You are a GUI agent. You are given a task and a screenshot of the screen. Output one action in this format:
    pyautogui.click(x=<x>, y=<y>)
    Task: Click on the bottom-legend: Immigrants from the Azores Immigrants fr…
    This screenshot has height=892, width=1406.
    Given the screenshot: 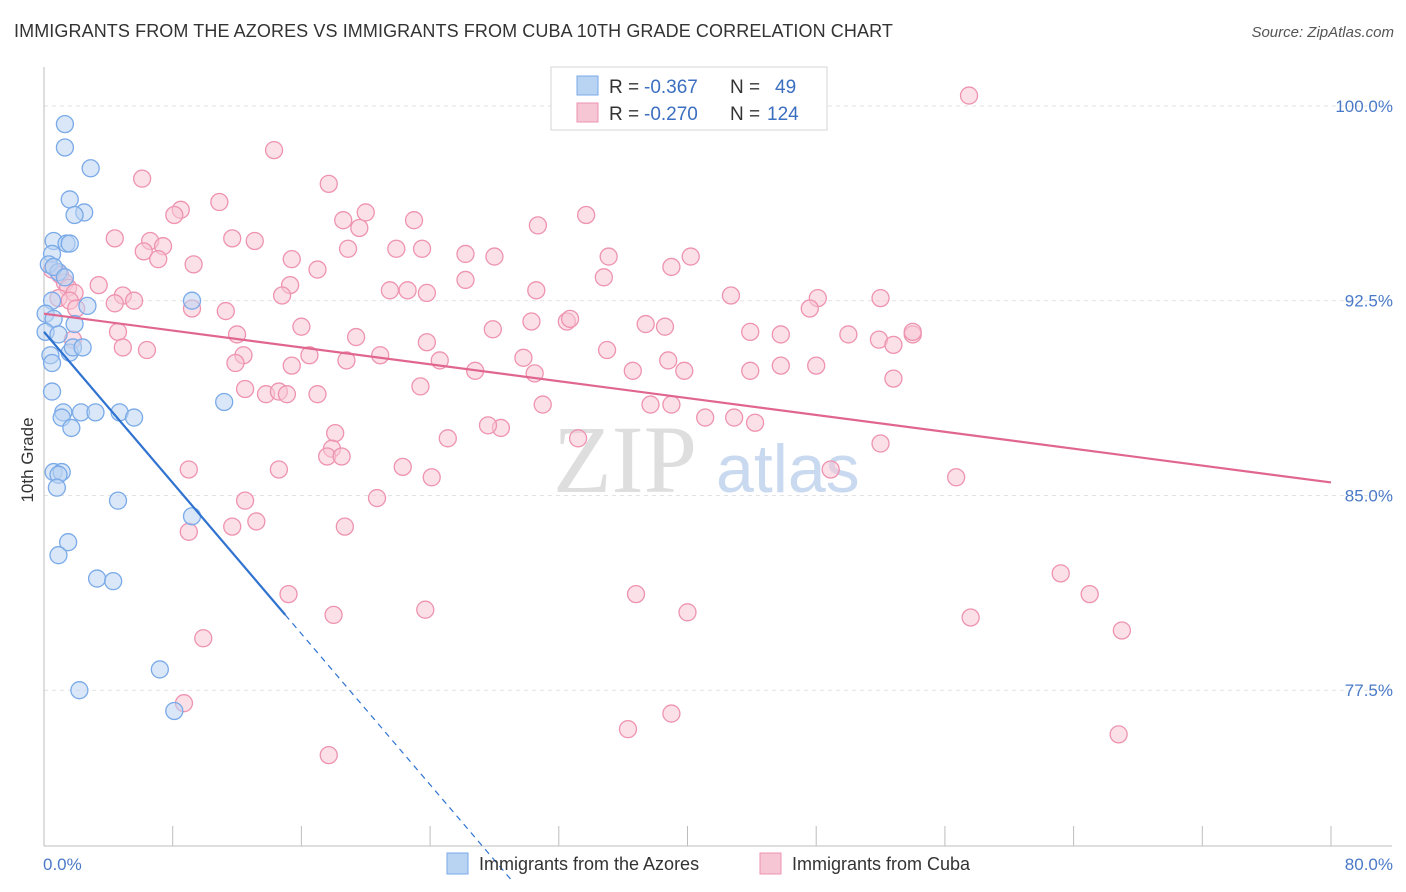 What is the action you would take?
    pyautogui.click(x=708, y=863)
    